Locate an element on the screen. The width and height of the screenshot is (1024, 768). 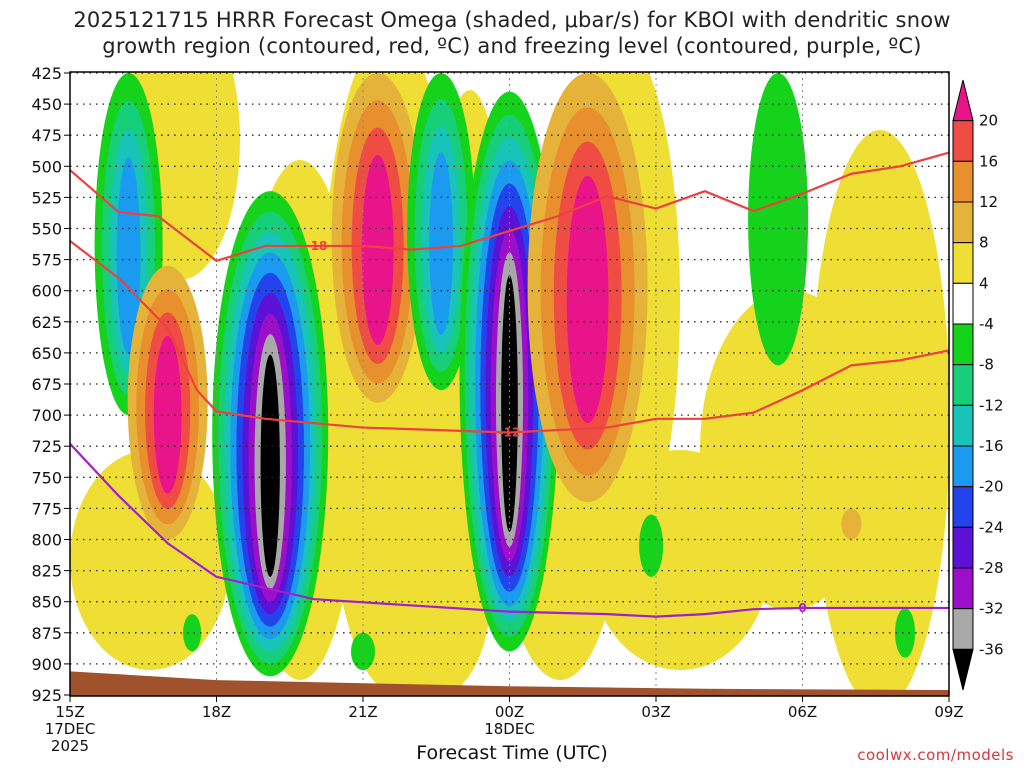
colorbar-label-16: 16 is located at coordinates (988, 161).